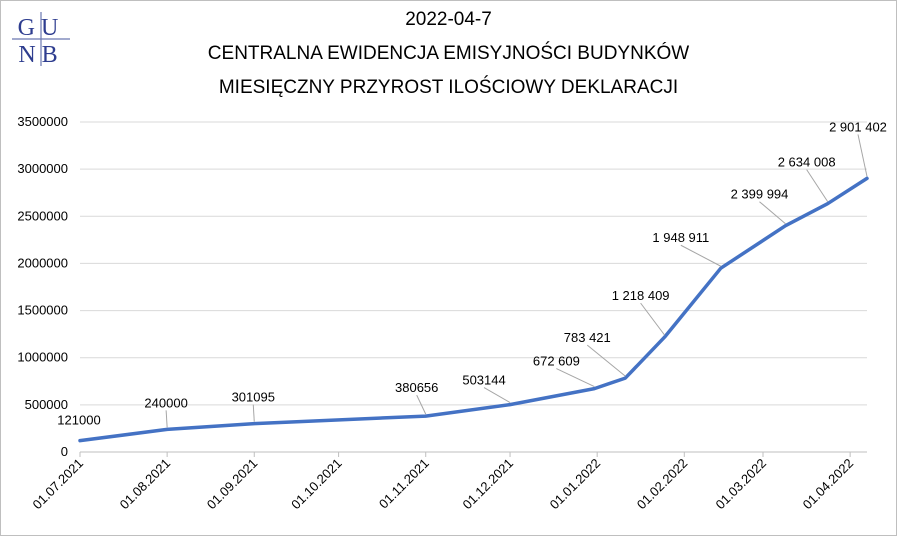  Describe the element at coordinates (556, 361) in the screenshot. I see `data-label: 672 609` at that location.